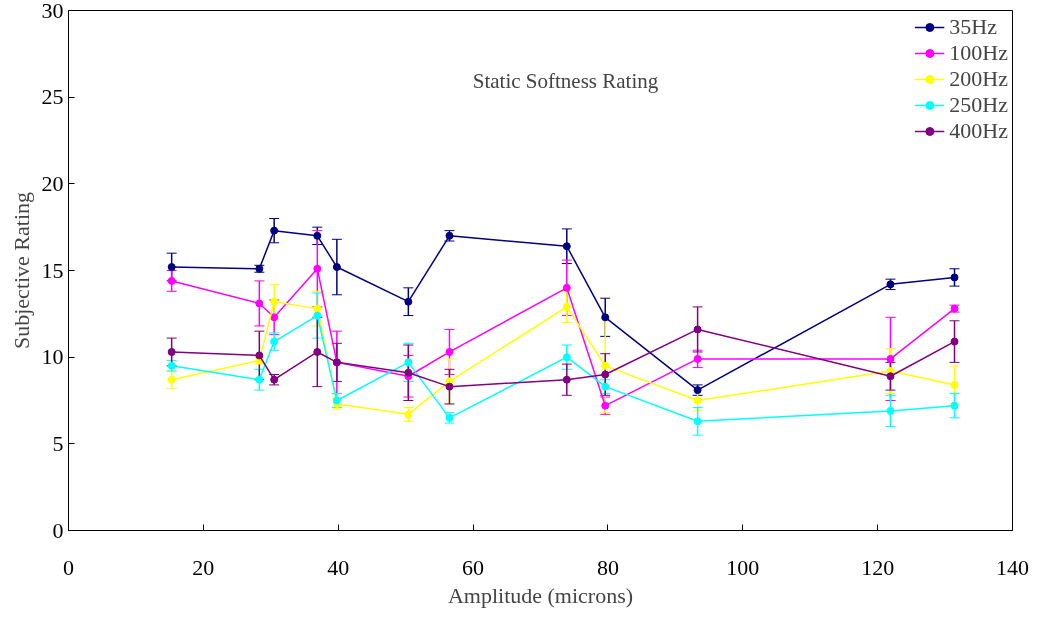 The image size is (1054, 638). Describe the element at coordinates (52, 357) in the screenshot. I see `y-tick-label: 10` at that location.